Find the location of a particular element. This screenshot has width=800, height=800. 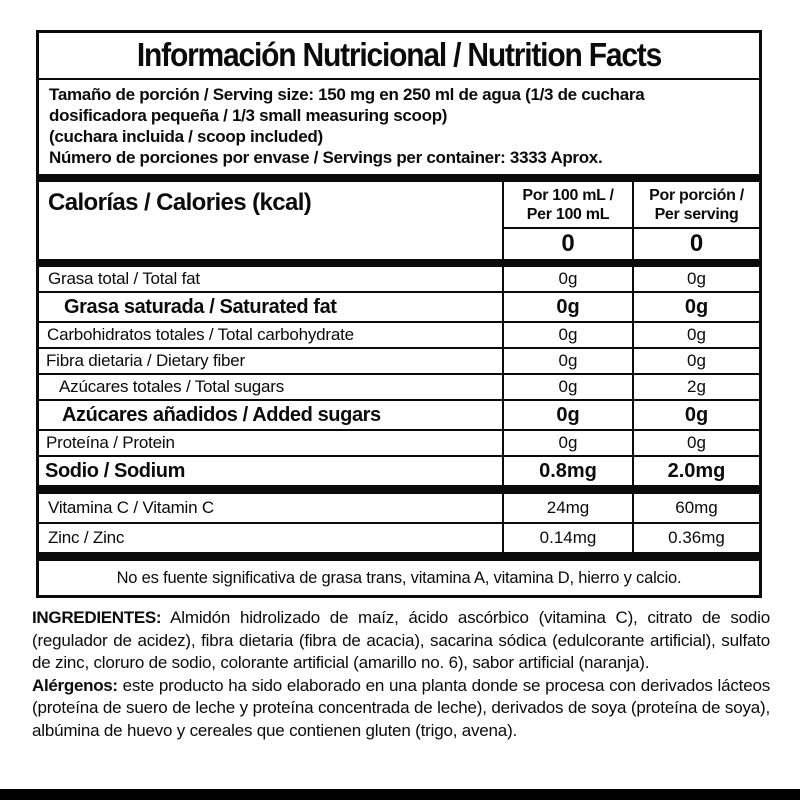

calories-label: Calorías / Calories (kcal) is located at coordinates (180, 202).